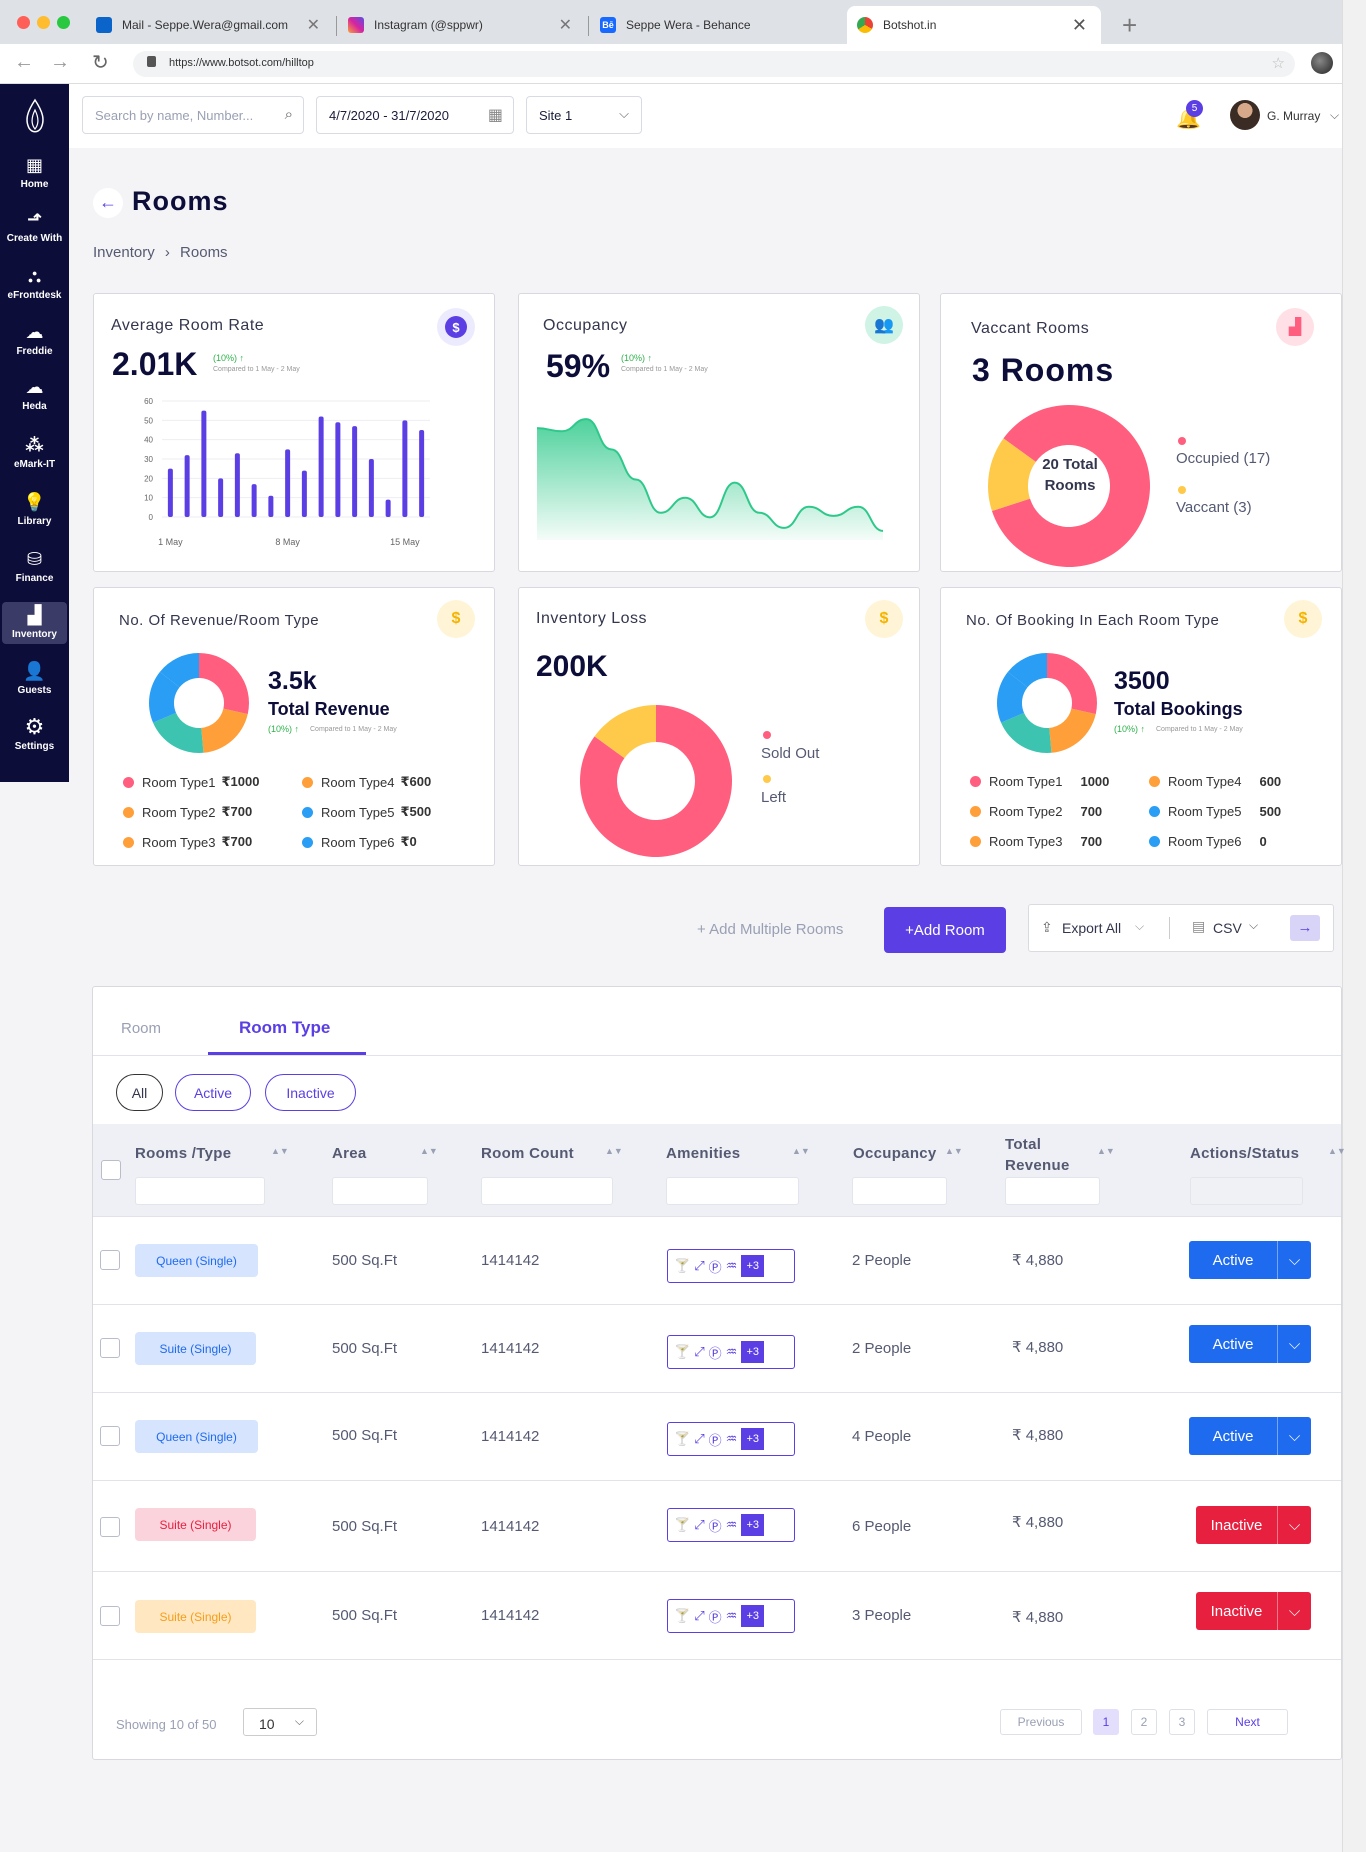 Image resolution: width=1366 pixels, height=1852 pixels. Describe the element at coordinates (1305, 928) in the screenshot. I see `export-go-button: →` at that location.